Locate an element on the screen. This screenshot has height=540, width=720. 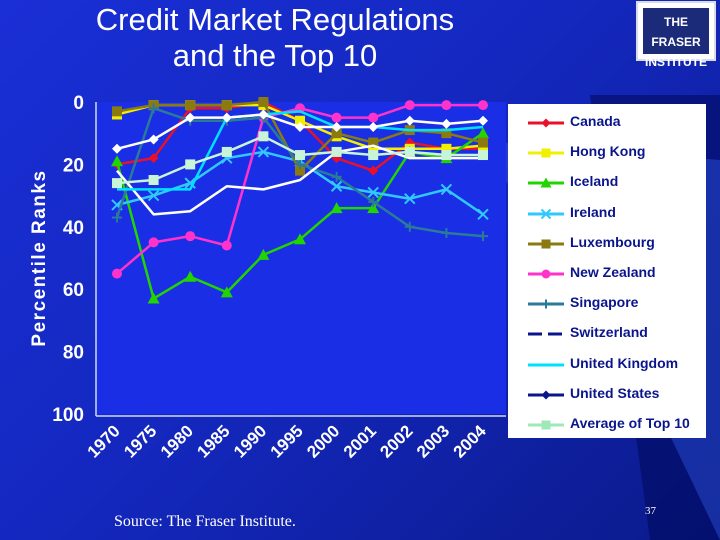
series-united-kingdom is located at coordinates (300, 150).